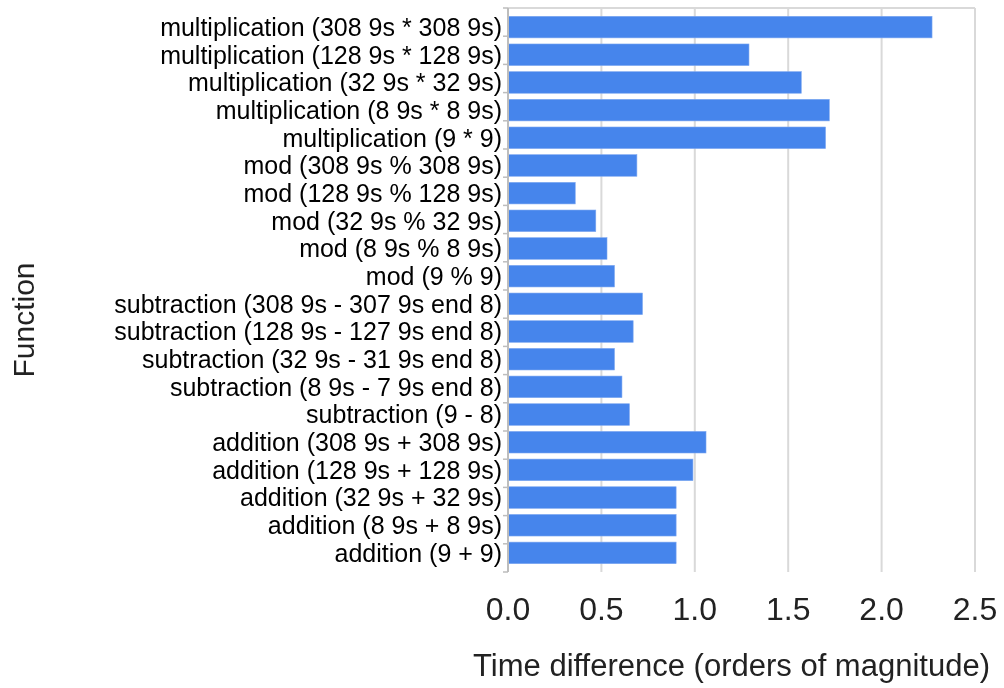 The image size is (1004, 688). I want to click on y-tick-label: addition (32 9s + 32 9s), so click(371, 497).